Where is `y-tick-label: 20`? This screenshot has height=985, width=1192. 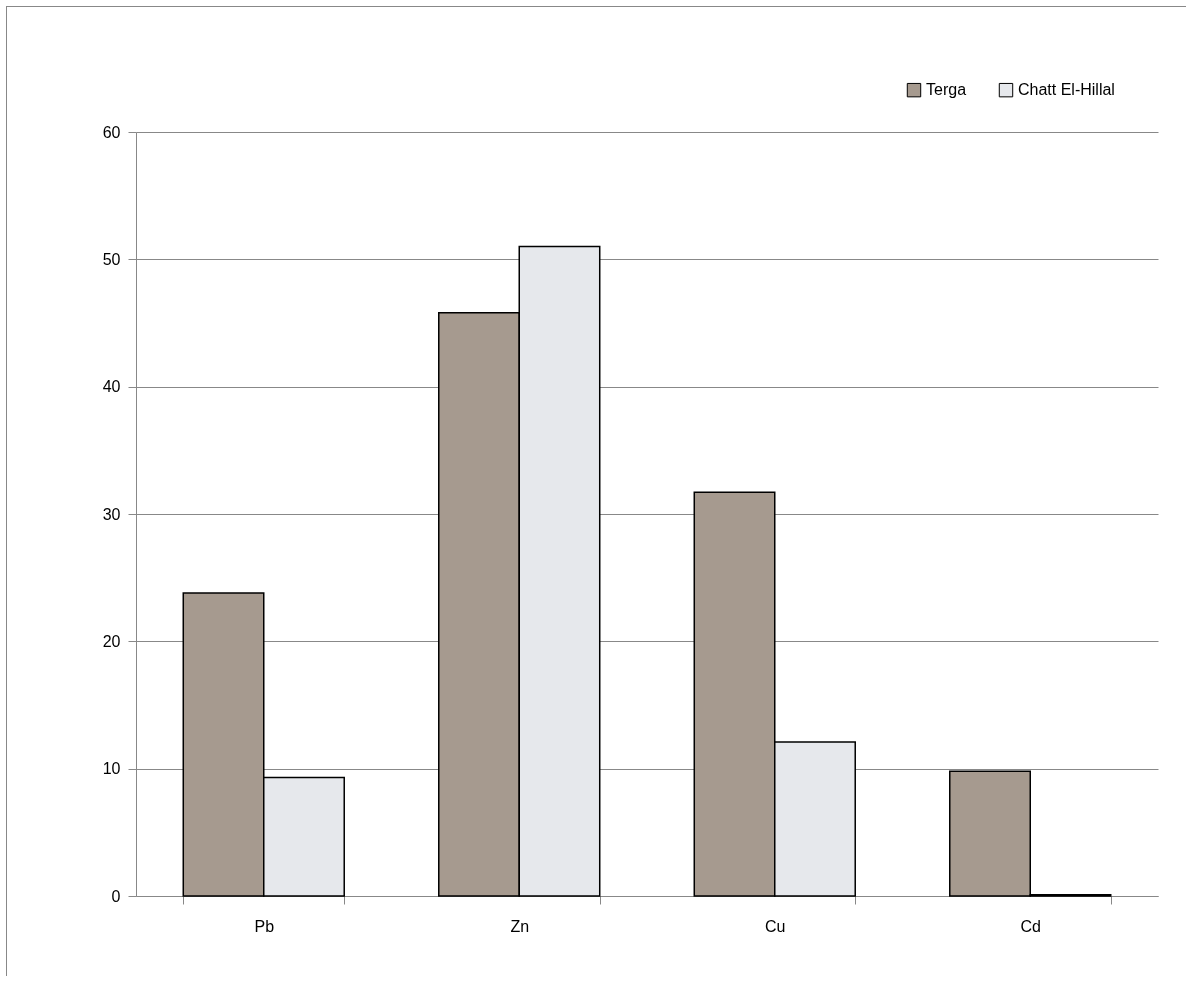 y-tick-label: 20 is located at coordinates (111, 641).